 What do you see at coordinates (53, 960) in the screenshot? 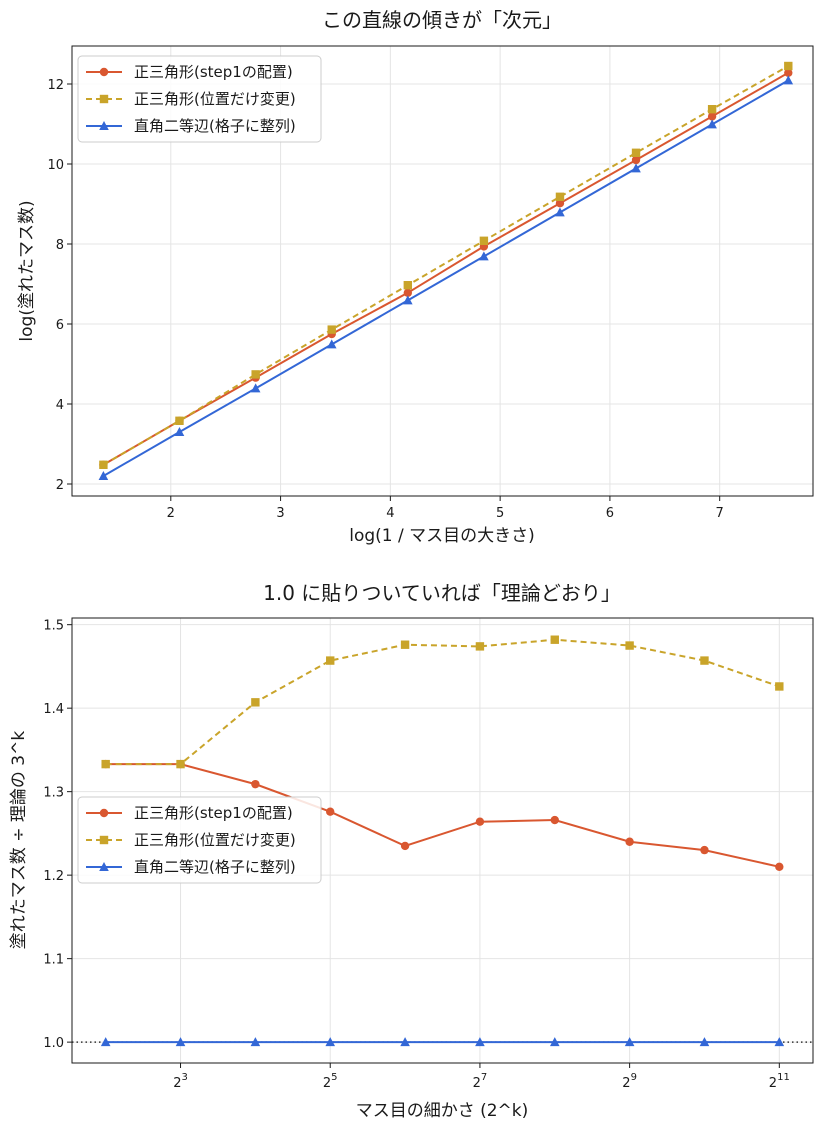
I see `y-tick-label: 1.1` at bounding box center [53, 960].